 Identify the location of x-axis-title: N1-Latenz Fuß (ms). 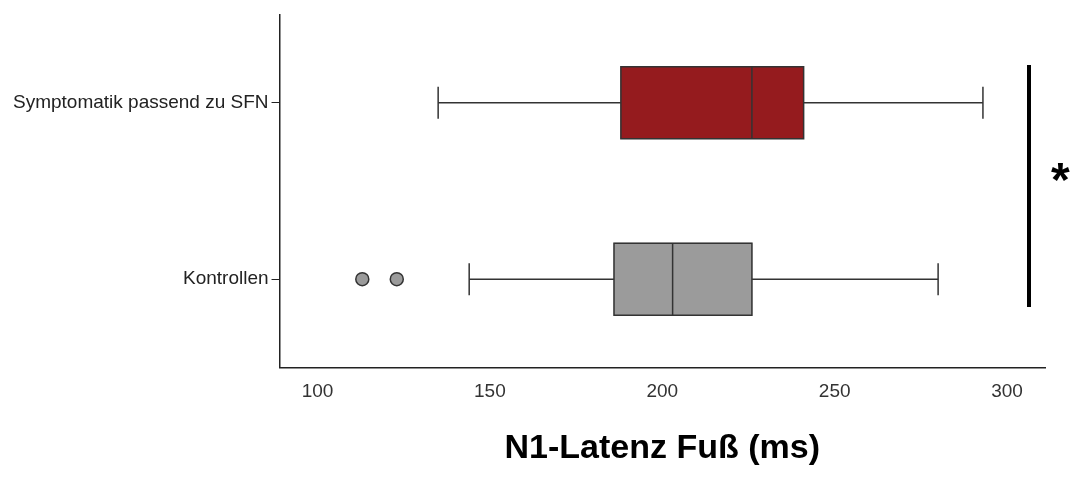
(662, 445).